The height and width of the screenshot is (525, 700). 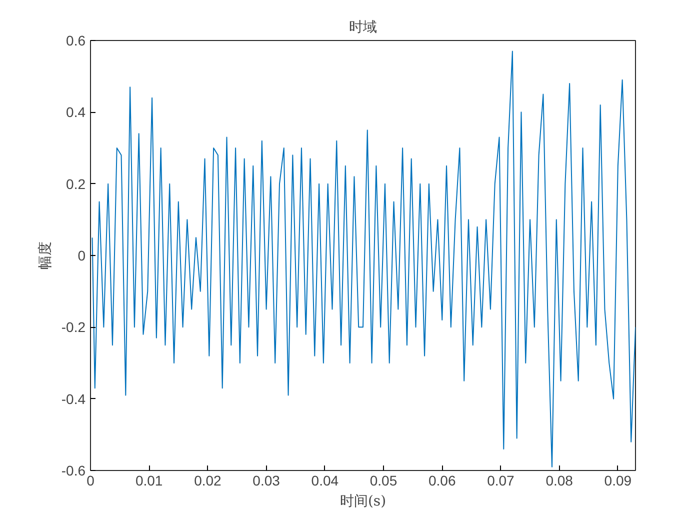 What do you see at coordinates (501, 480) in the screenshot?
I see `x-tick-label: 0.07` at bounding box center [501, 480].